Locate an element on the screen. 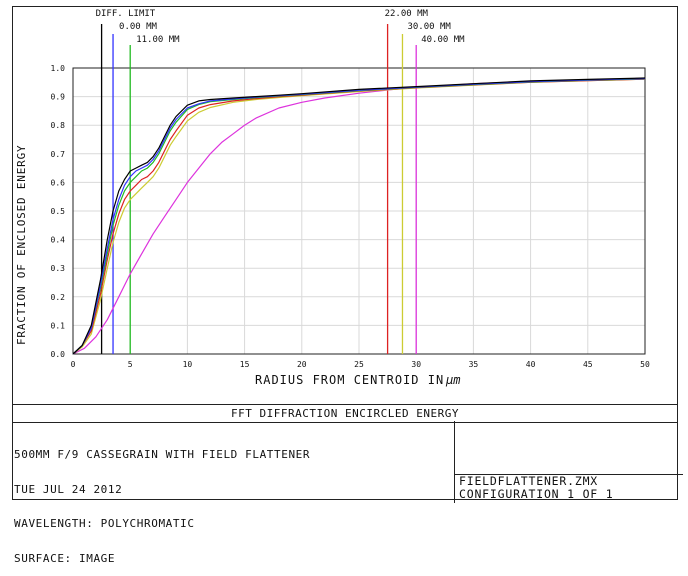 The height and width of the screenshot is (576, 688). y-tick-label: 0.4 is located at coordinates (58, 240).